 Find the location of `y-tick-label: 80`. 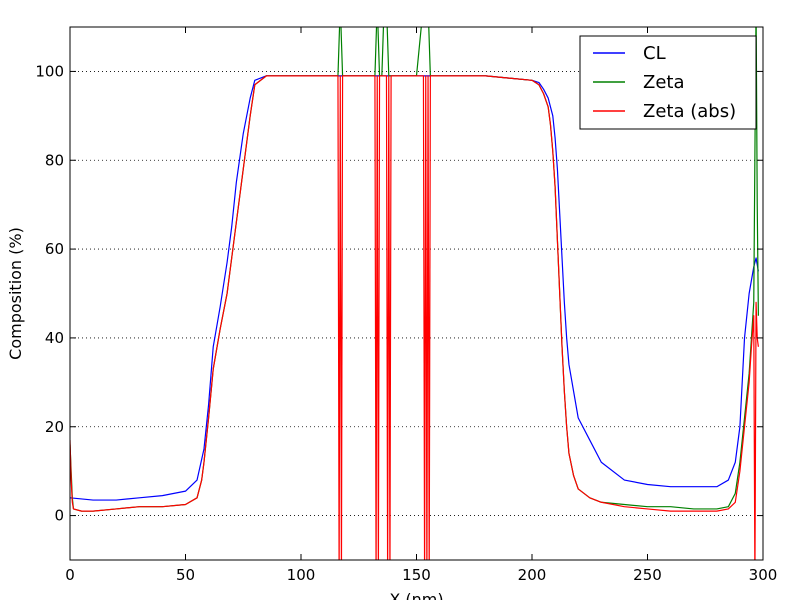

y-tick-label: 80 is located at coordinates (54, 160).